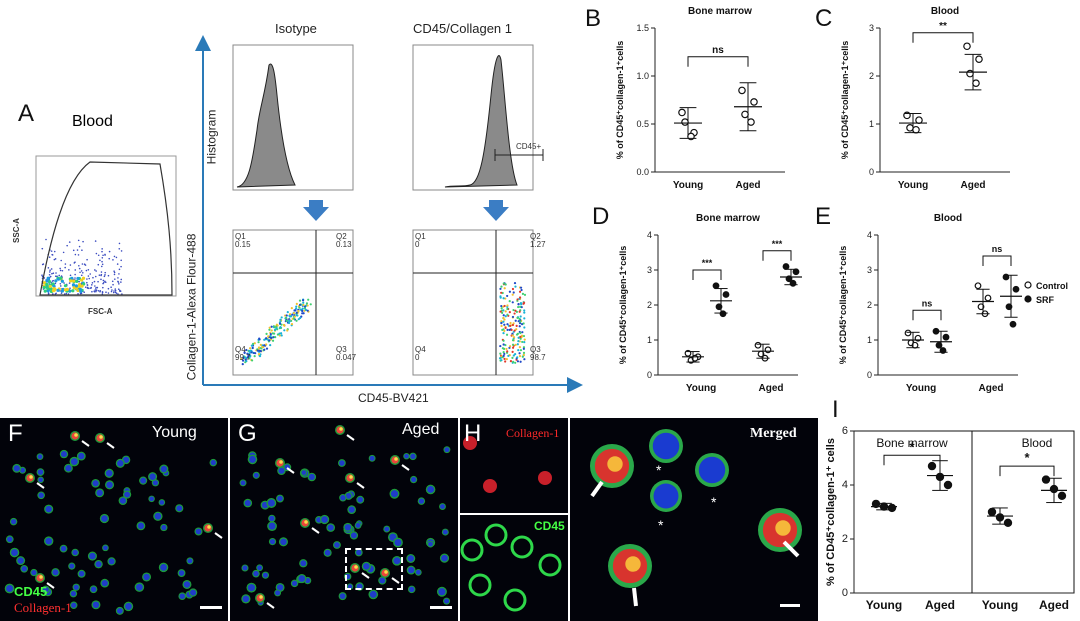 This screenshot has height=621, width=1080. Describe the element at coordinates (712, 470) in the screenshot. I see `merged-nucleus` at that location.